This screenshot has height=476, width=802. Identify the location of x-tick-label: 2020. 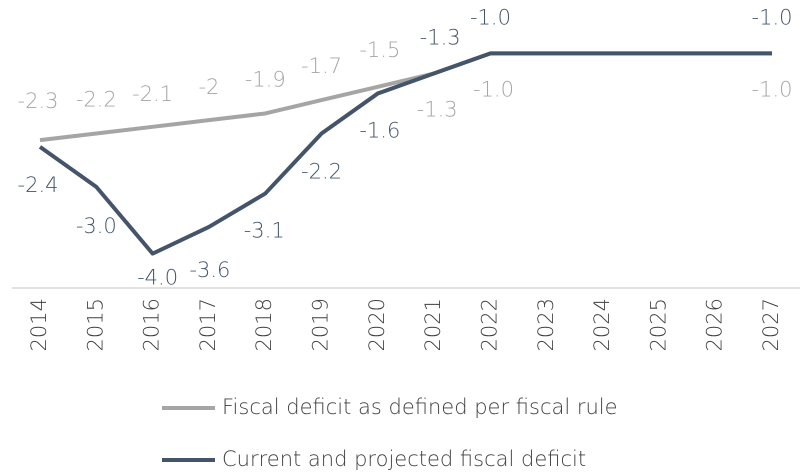
(377, 324).